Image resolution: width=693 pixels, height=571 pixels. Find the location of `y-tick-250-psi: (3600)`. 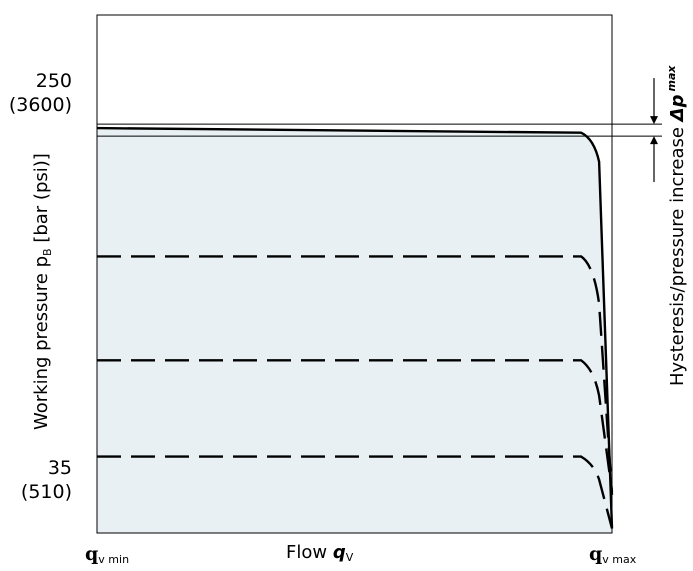

y-tick-250-psi: (3600) is located at coordinates (40, 105).